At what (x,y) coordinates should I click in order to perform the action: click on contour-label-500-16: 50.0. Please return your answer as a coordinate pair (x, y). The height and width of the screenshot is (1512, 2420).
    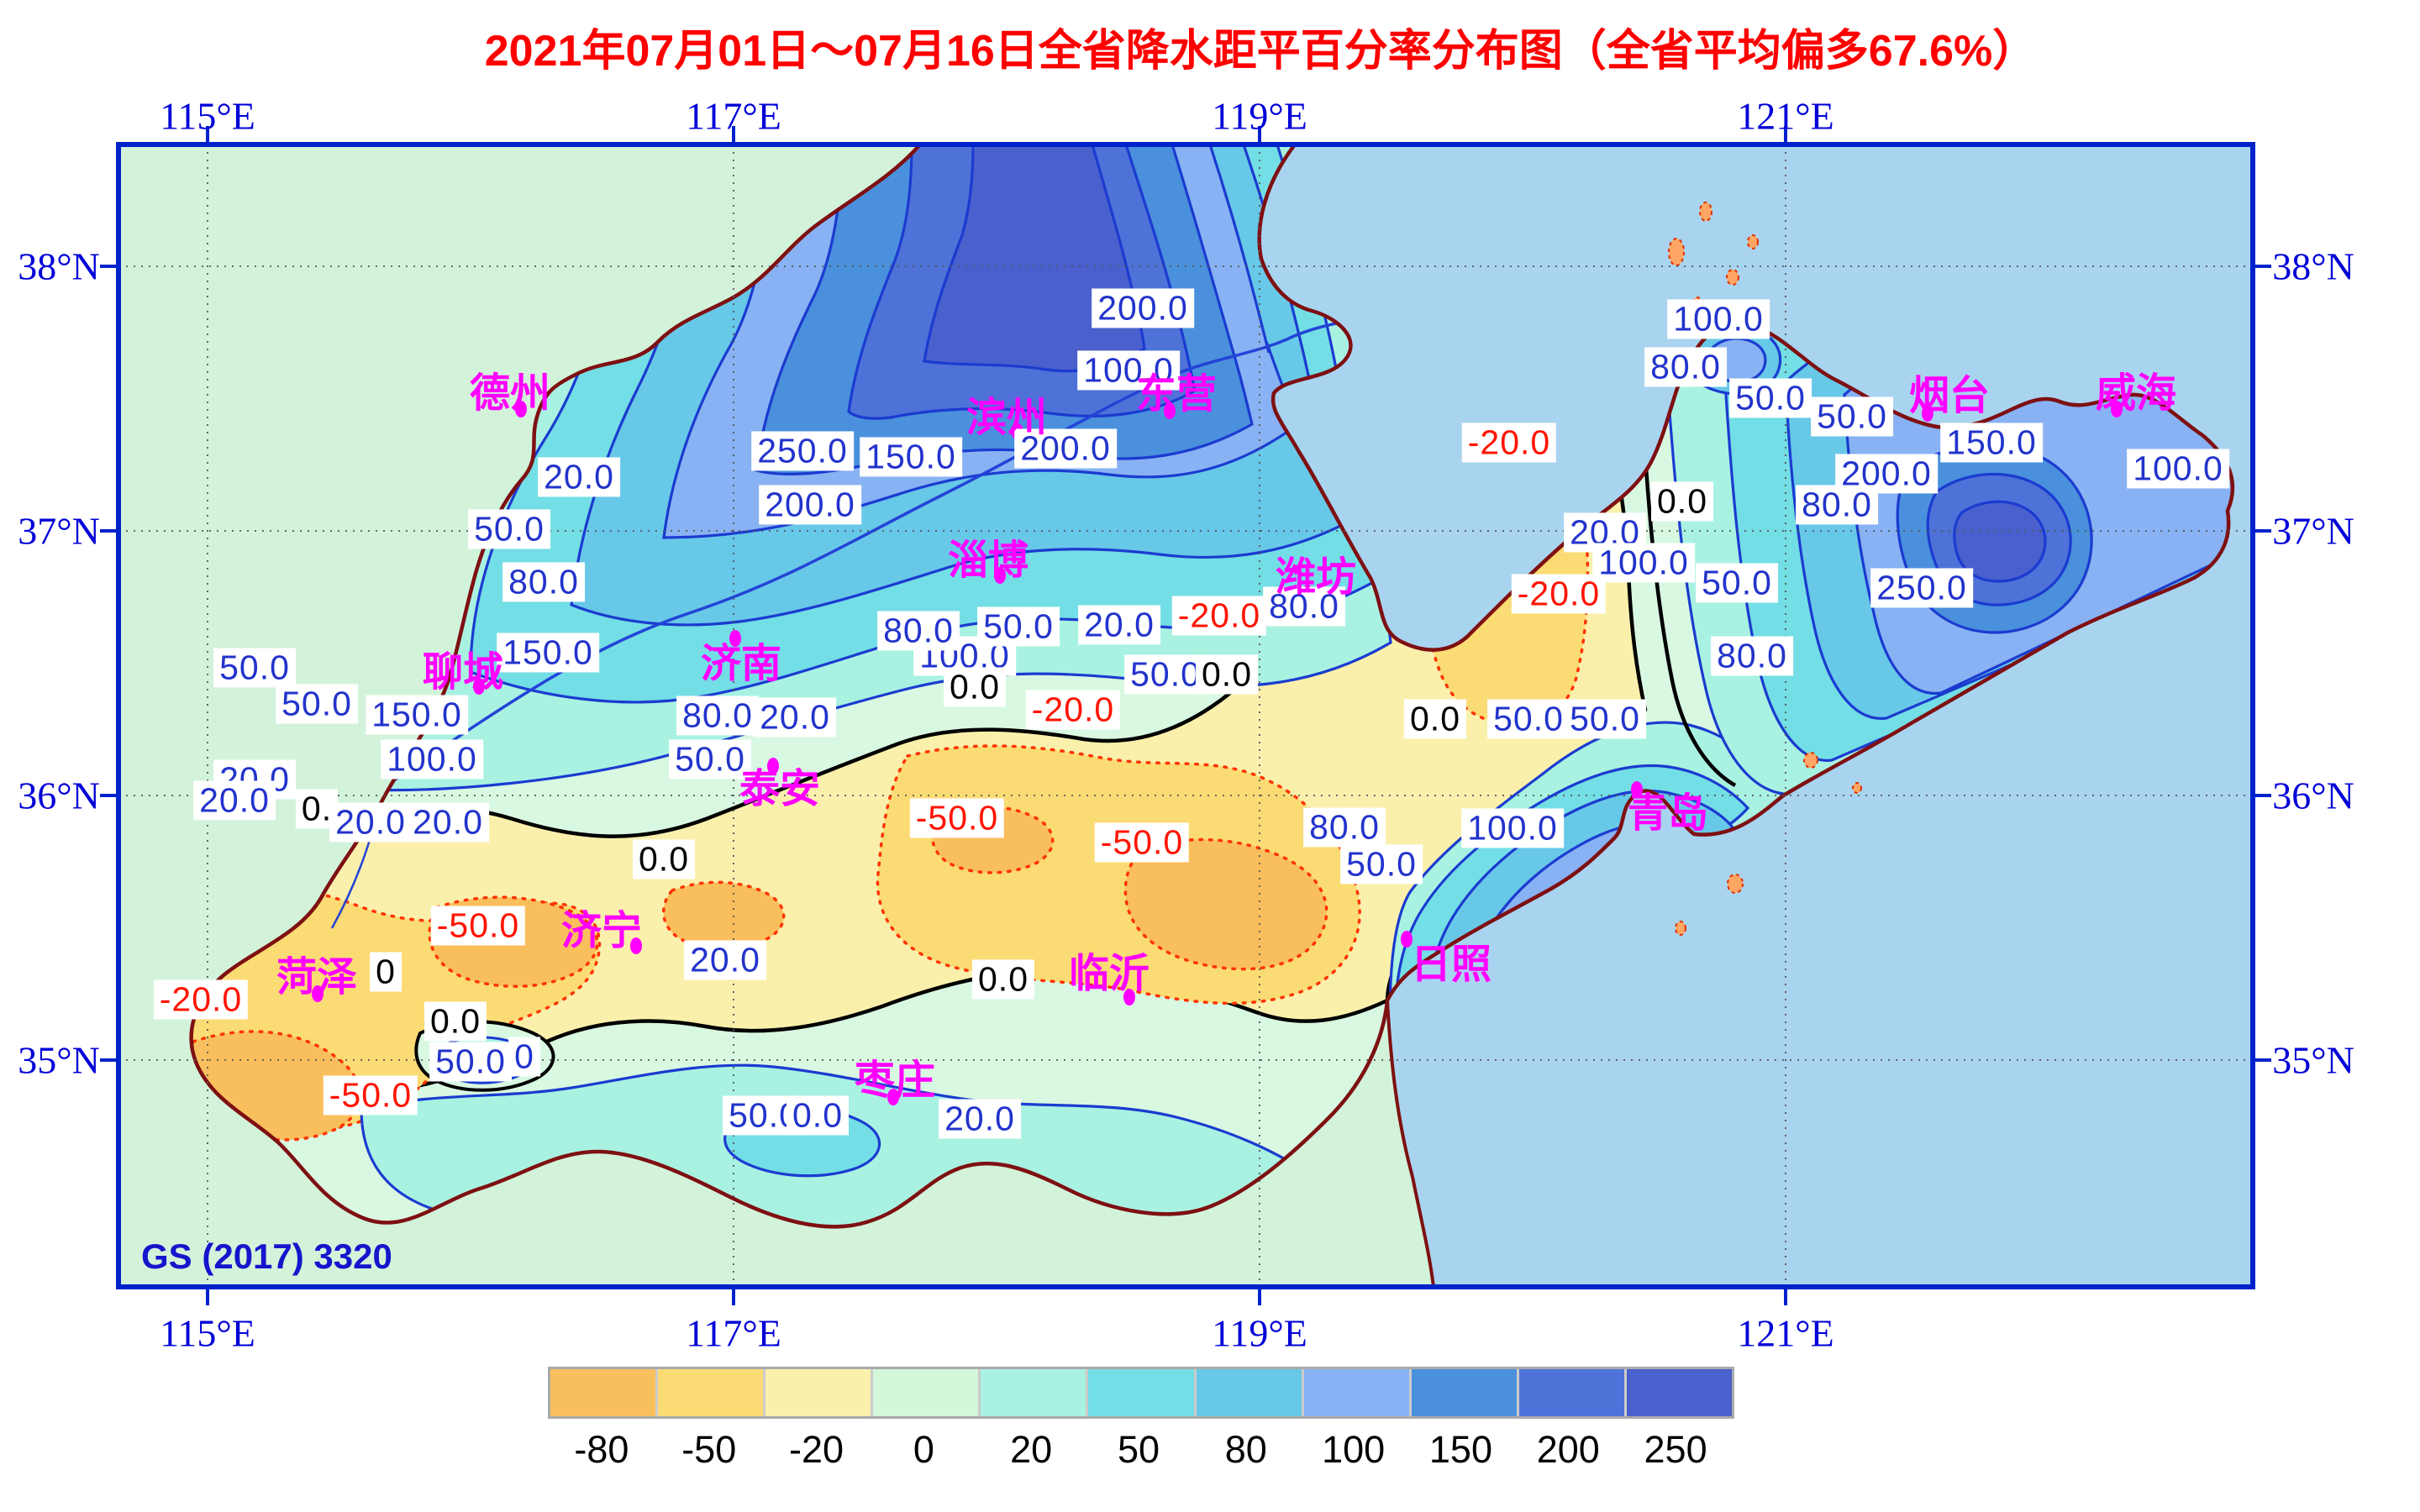
    Looking at the image, I should click on (710, 759).